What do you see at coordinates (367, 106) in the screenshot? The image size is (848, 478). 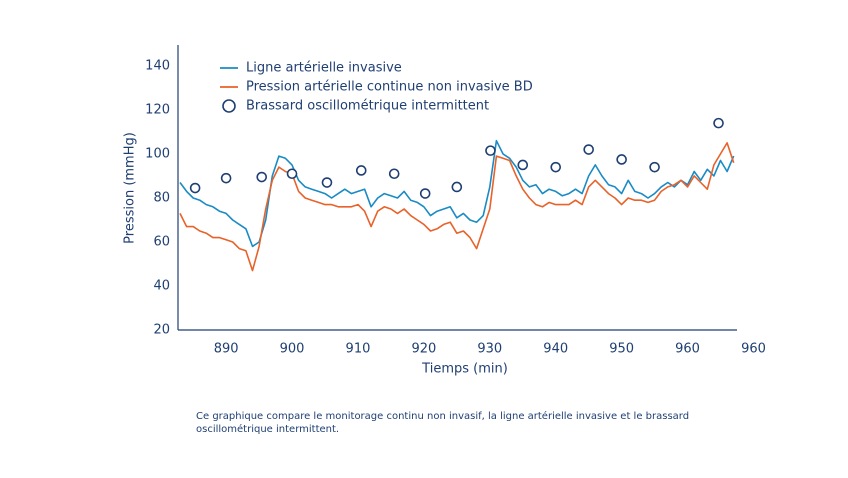 I see `legend-label: Brassard oscillométrique intermittent` at bounding box center [367, 106].